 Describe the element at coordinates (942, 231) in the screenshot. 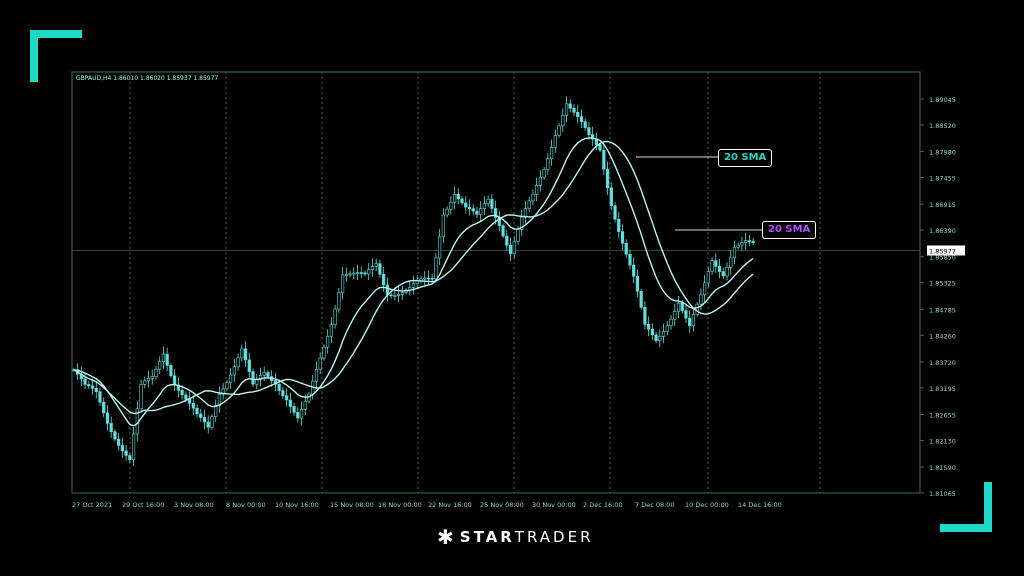

I see `y-tick-label: 1.86390` at that location.